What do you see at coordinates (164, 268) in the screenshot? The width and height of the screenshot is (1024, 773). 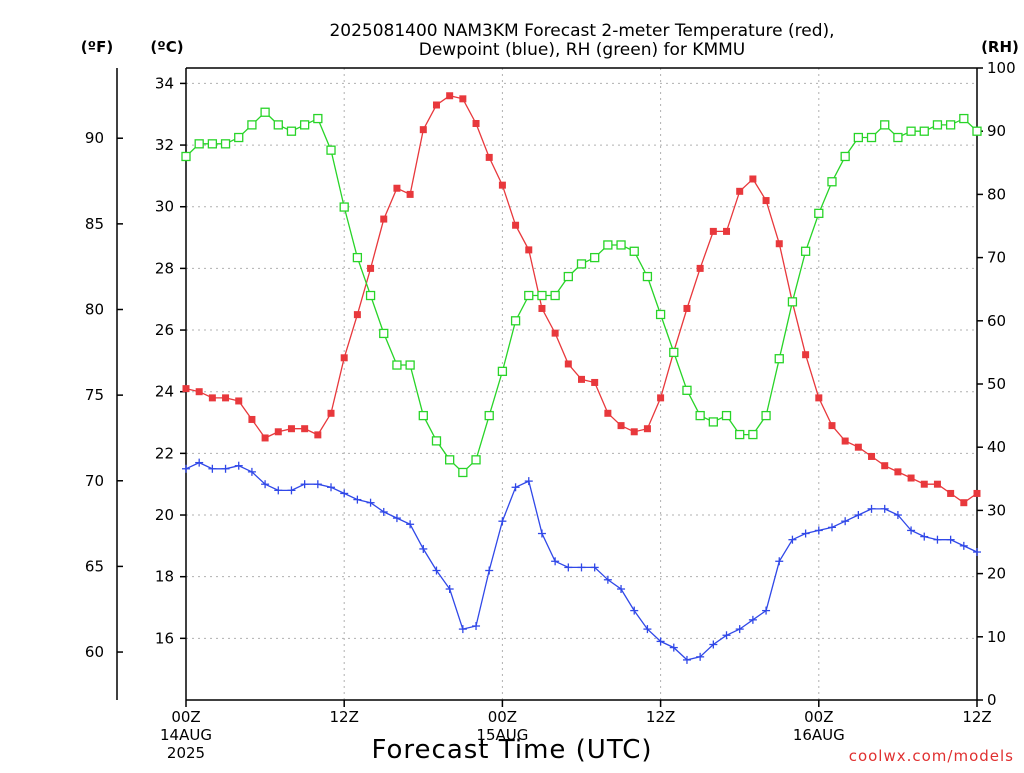 I see `celsius-tick-label: 28` at bounding box center [164, 268].